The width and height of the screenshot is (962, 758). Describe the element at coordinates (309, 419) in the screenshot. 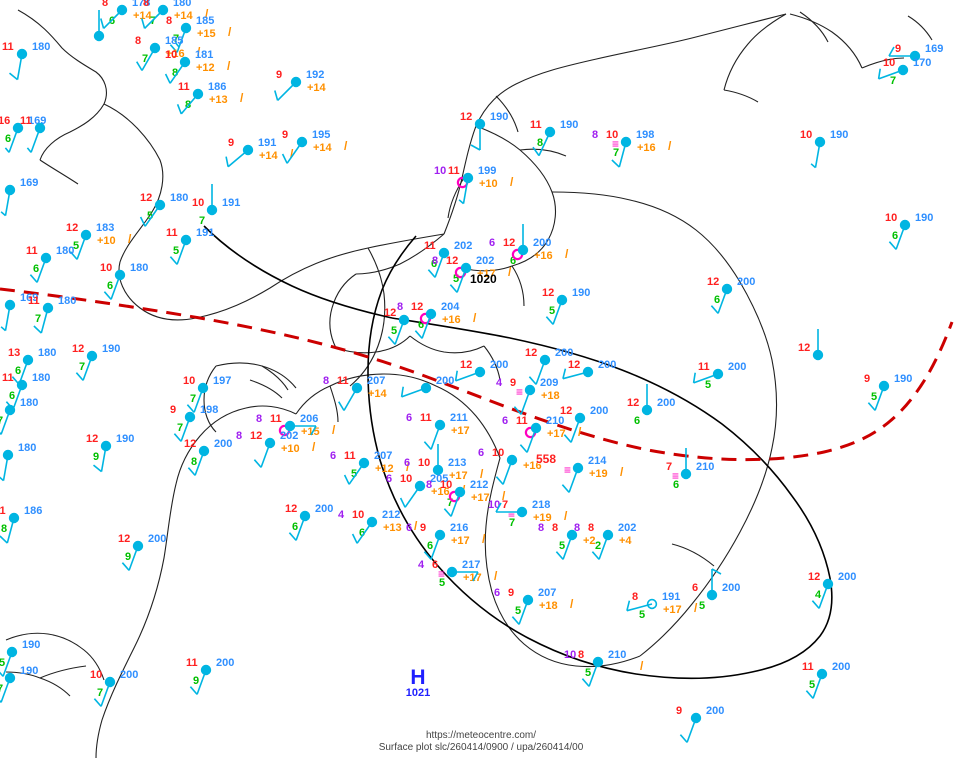

I see `station-pressure: 206` at that location.